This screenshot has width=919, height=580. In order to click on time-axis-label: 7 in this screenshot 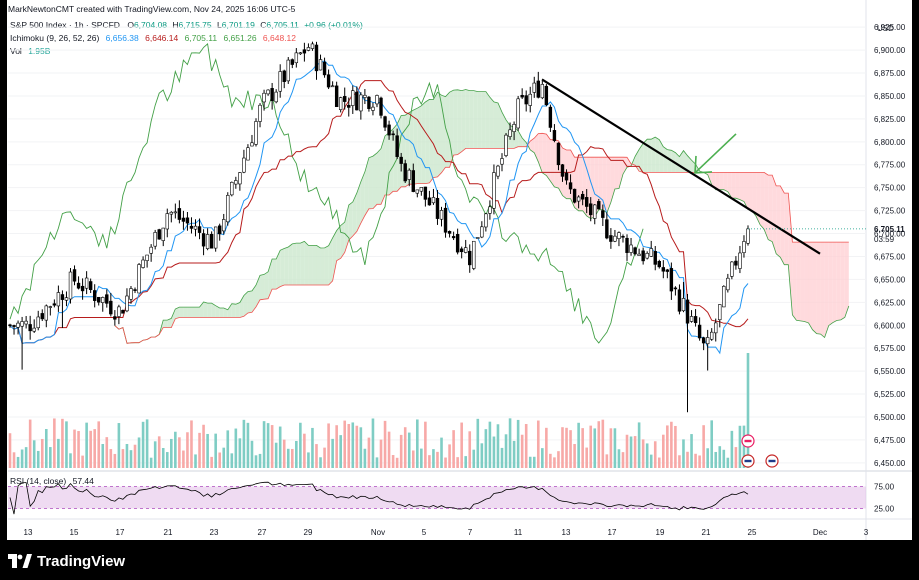, I will do `click(470, 532)`.